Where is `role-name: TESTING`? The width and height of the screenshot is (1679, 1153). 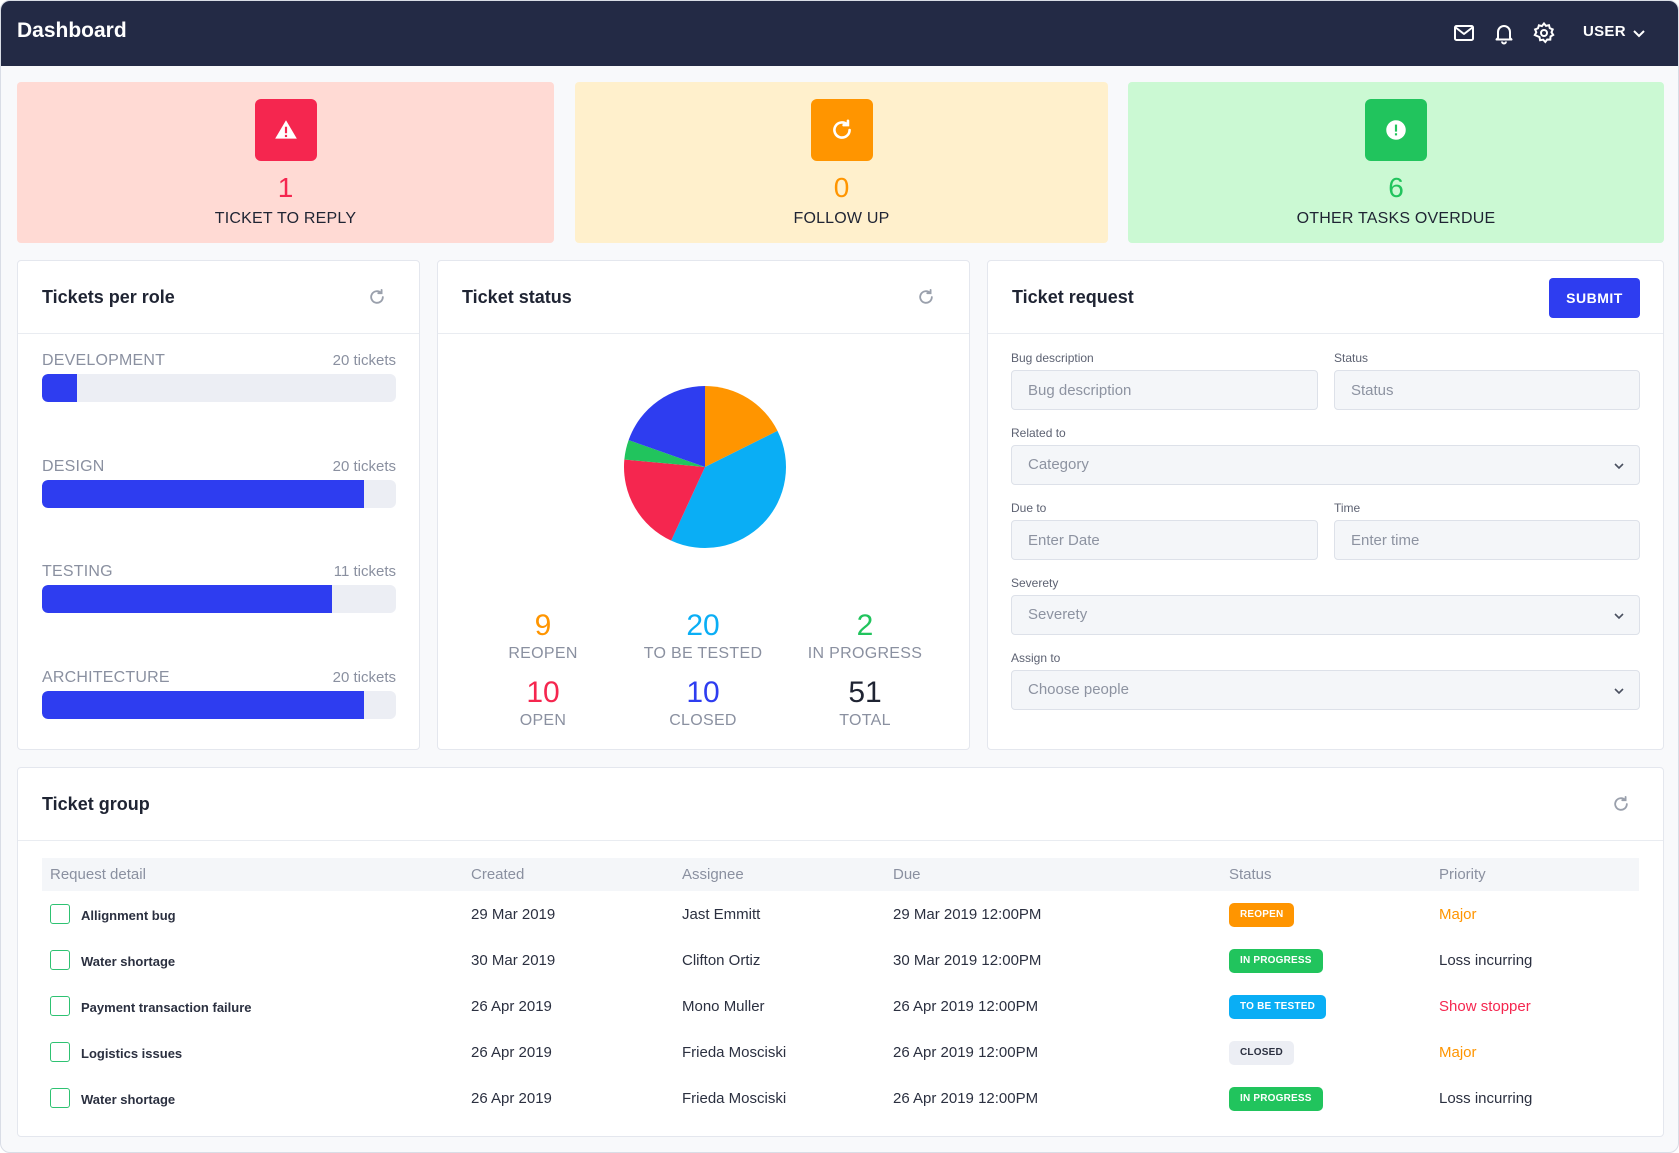
role-name: TESTING is located at coordinates (77, 571).